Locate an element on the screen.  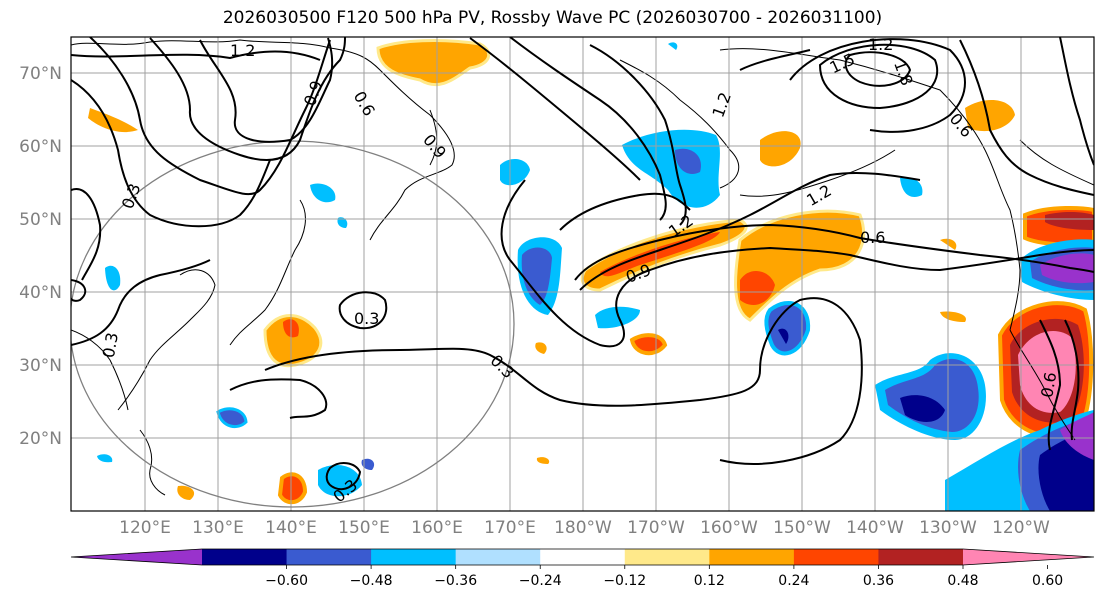
anomaly-orange-tiny is located at coordinates (543, 460).